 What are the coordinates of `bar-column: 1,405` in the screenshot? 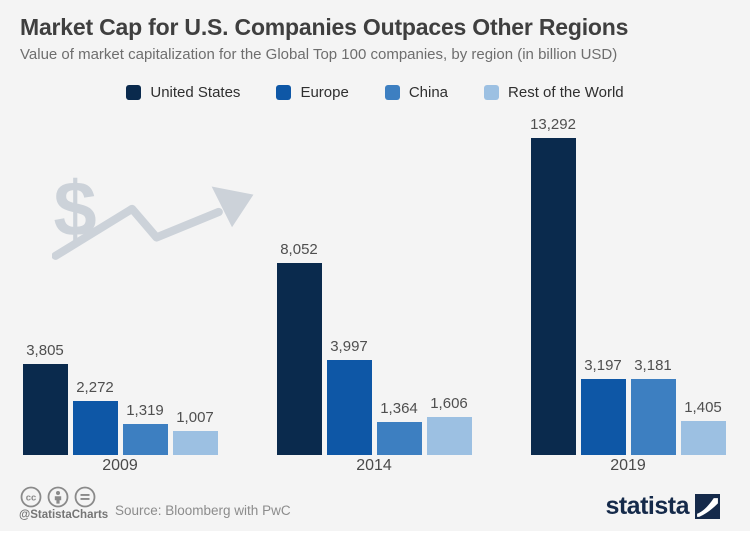 It's located at (703, 427).